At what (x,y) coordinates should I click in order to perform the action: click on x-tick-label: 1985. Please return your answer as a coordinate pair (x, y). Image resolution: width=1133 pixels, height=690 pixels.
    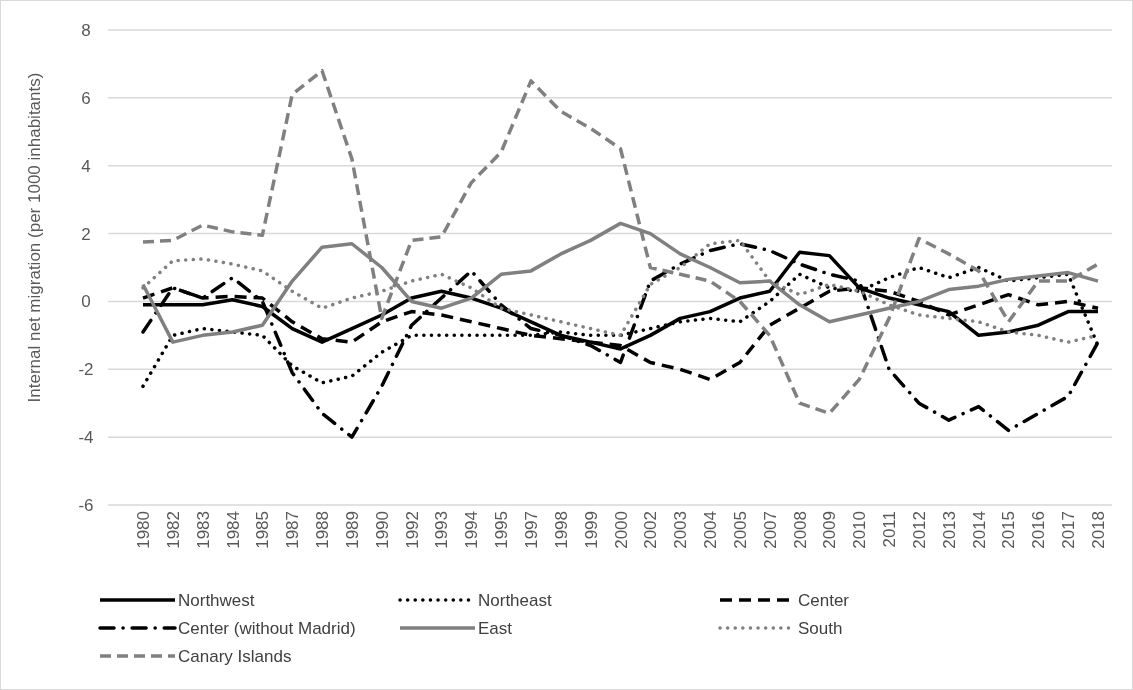
    Looking at the image, I should click on (263, 530).